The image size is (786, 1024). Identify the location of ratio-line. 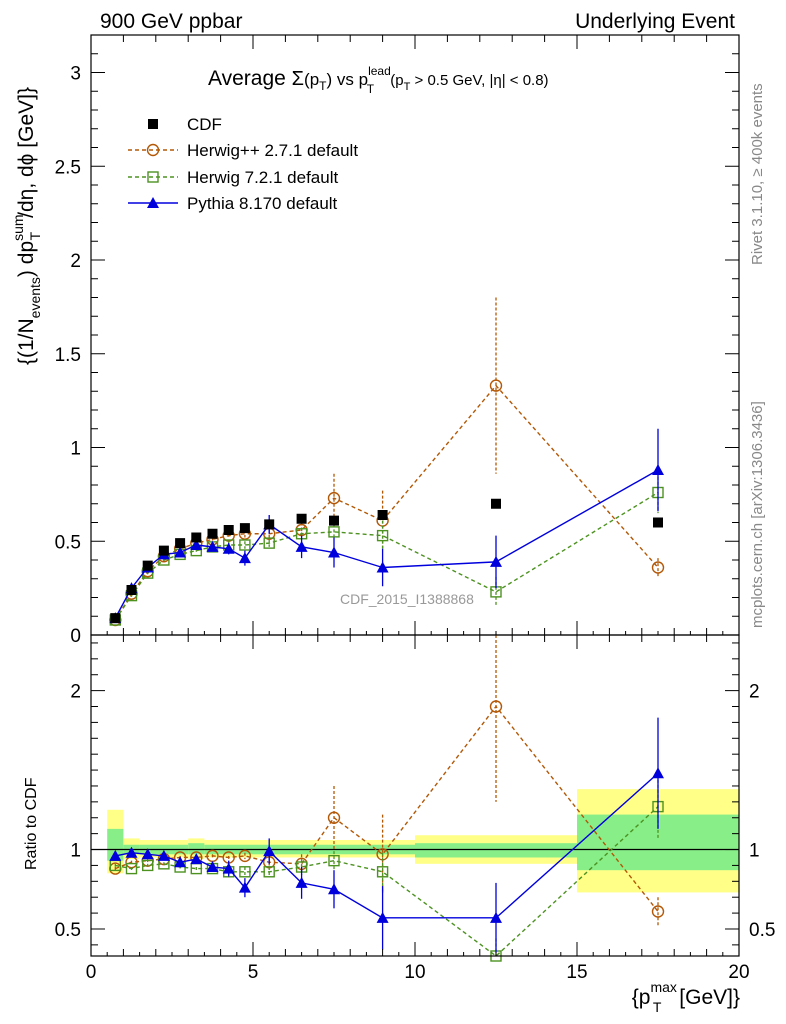
(387, 808).